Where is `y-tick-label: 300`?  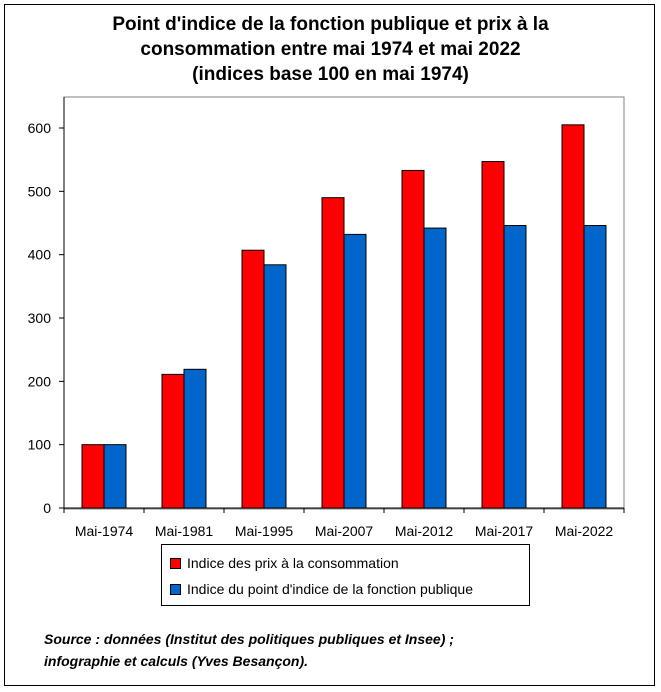
y-tick-label: 300 is located at coordinates (40, 318).